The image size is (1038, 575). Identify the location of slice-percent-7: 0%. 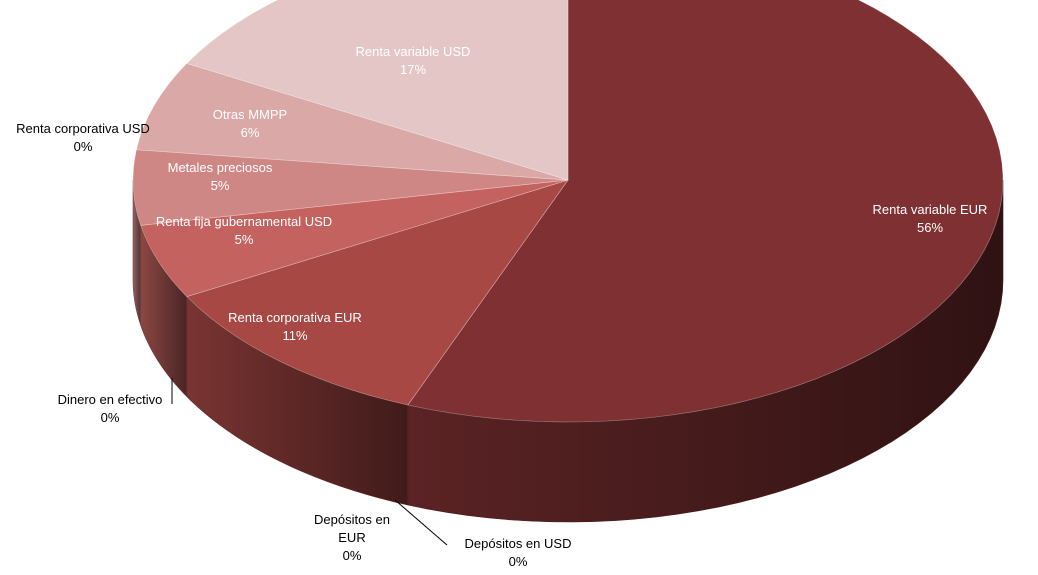
(83, 146).